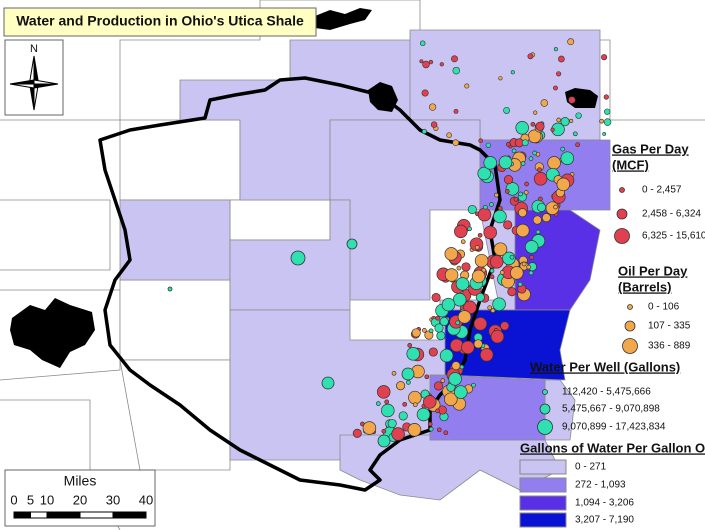 This screenshot has width=705, height=530. Describe the element at coordinates (606, 392) in the screenshot. I see `legend-label: 112,420 - 5,475,666` at that location.